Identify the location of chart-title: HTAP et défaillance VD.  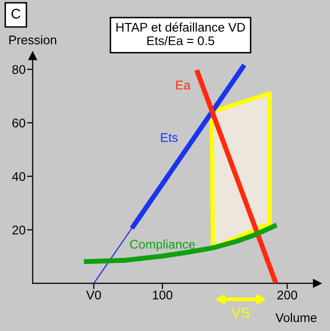
(180, 27).